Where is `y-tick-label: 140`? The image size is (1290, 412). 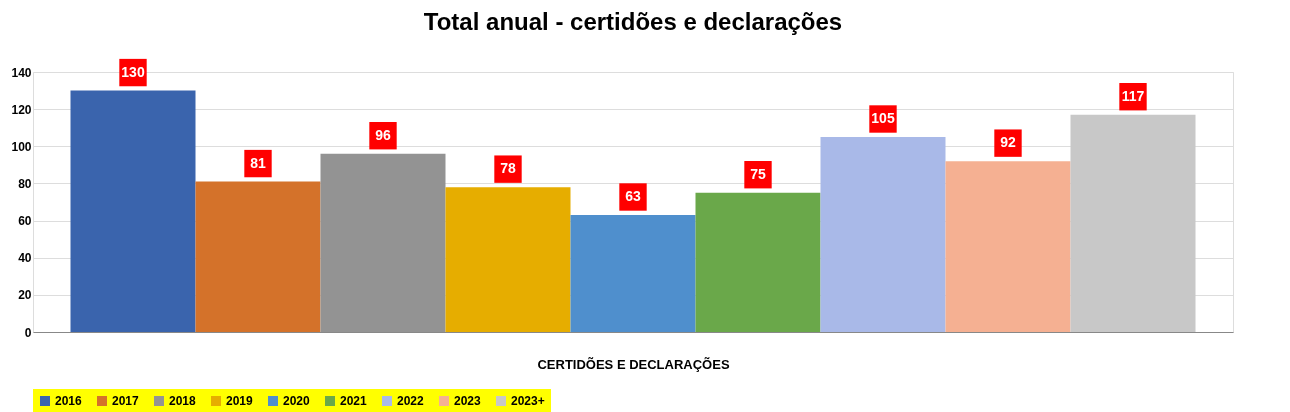 y-tick-label: 140 is located at coordinates (21, 72).